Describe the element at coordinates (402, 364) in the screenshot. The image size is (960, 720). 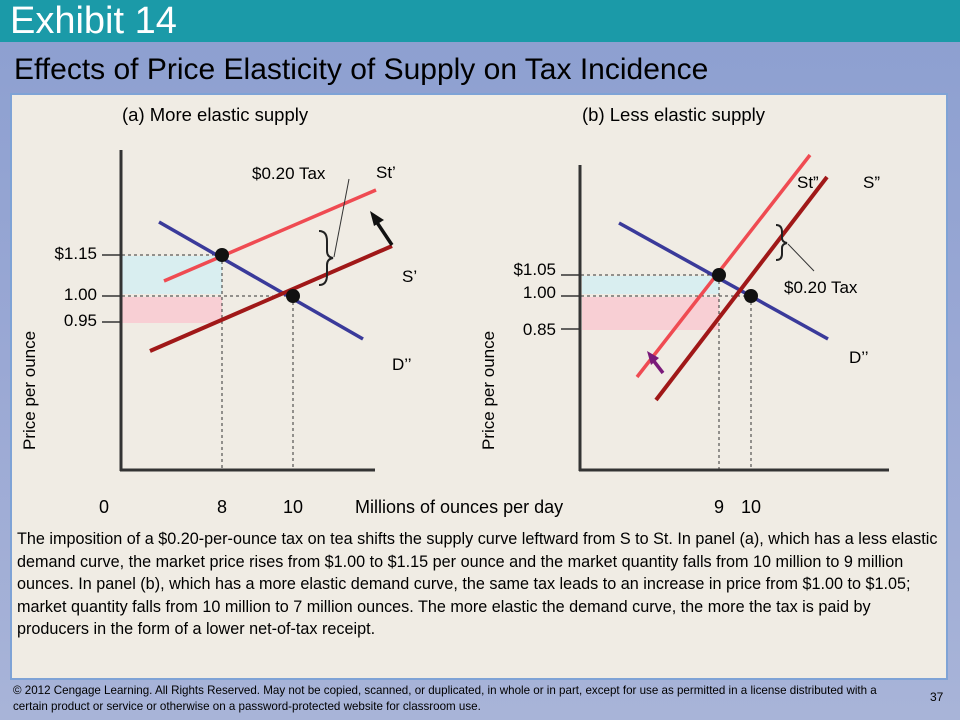
I see `panel-a-demand-label: D’’` at that location.